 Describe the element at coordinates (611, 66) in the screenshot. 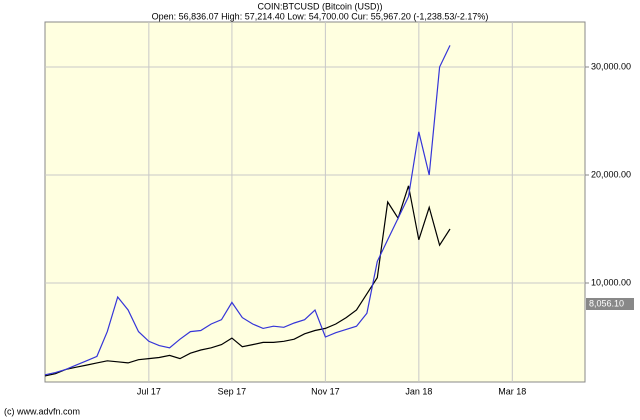

I see `y-tick-label: 30,000.00` at that location.